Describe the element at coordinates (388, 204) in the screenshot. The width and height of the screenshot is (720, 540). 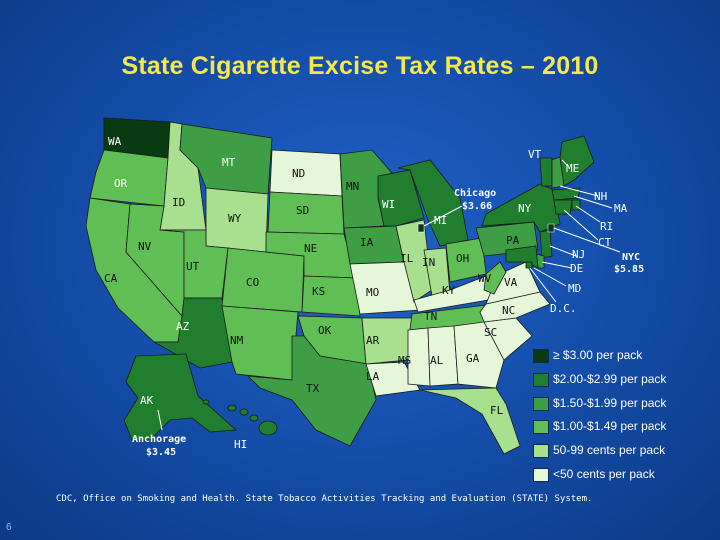
I see `label-wi: WI` at that location.